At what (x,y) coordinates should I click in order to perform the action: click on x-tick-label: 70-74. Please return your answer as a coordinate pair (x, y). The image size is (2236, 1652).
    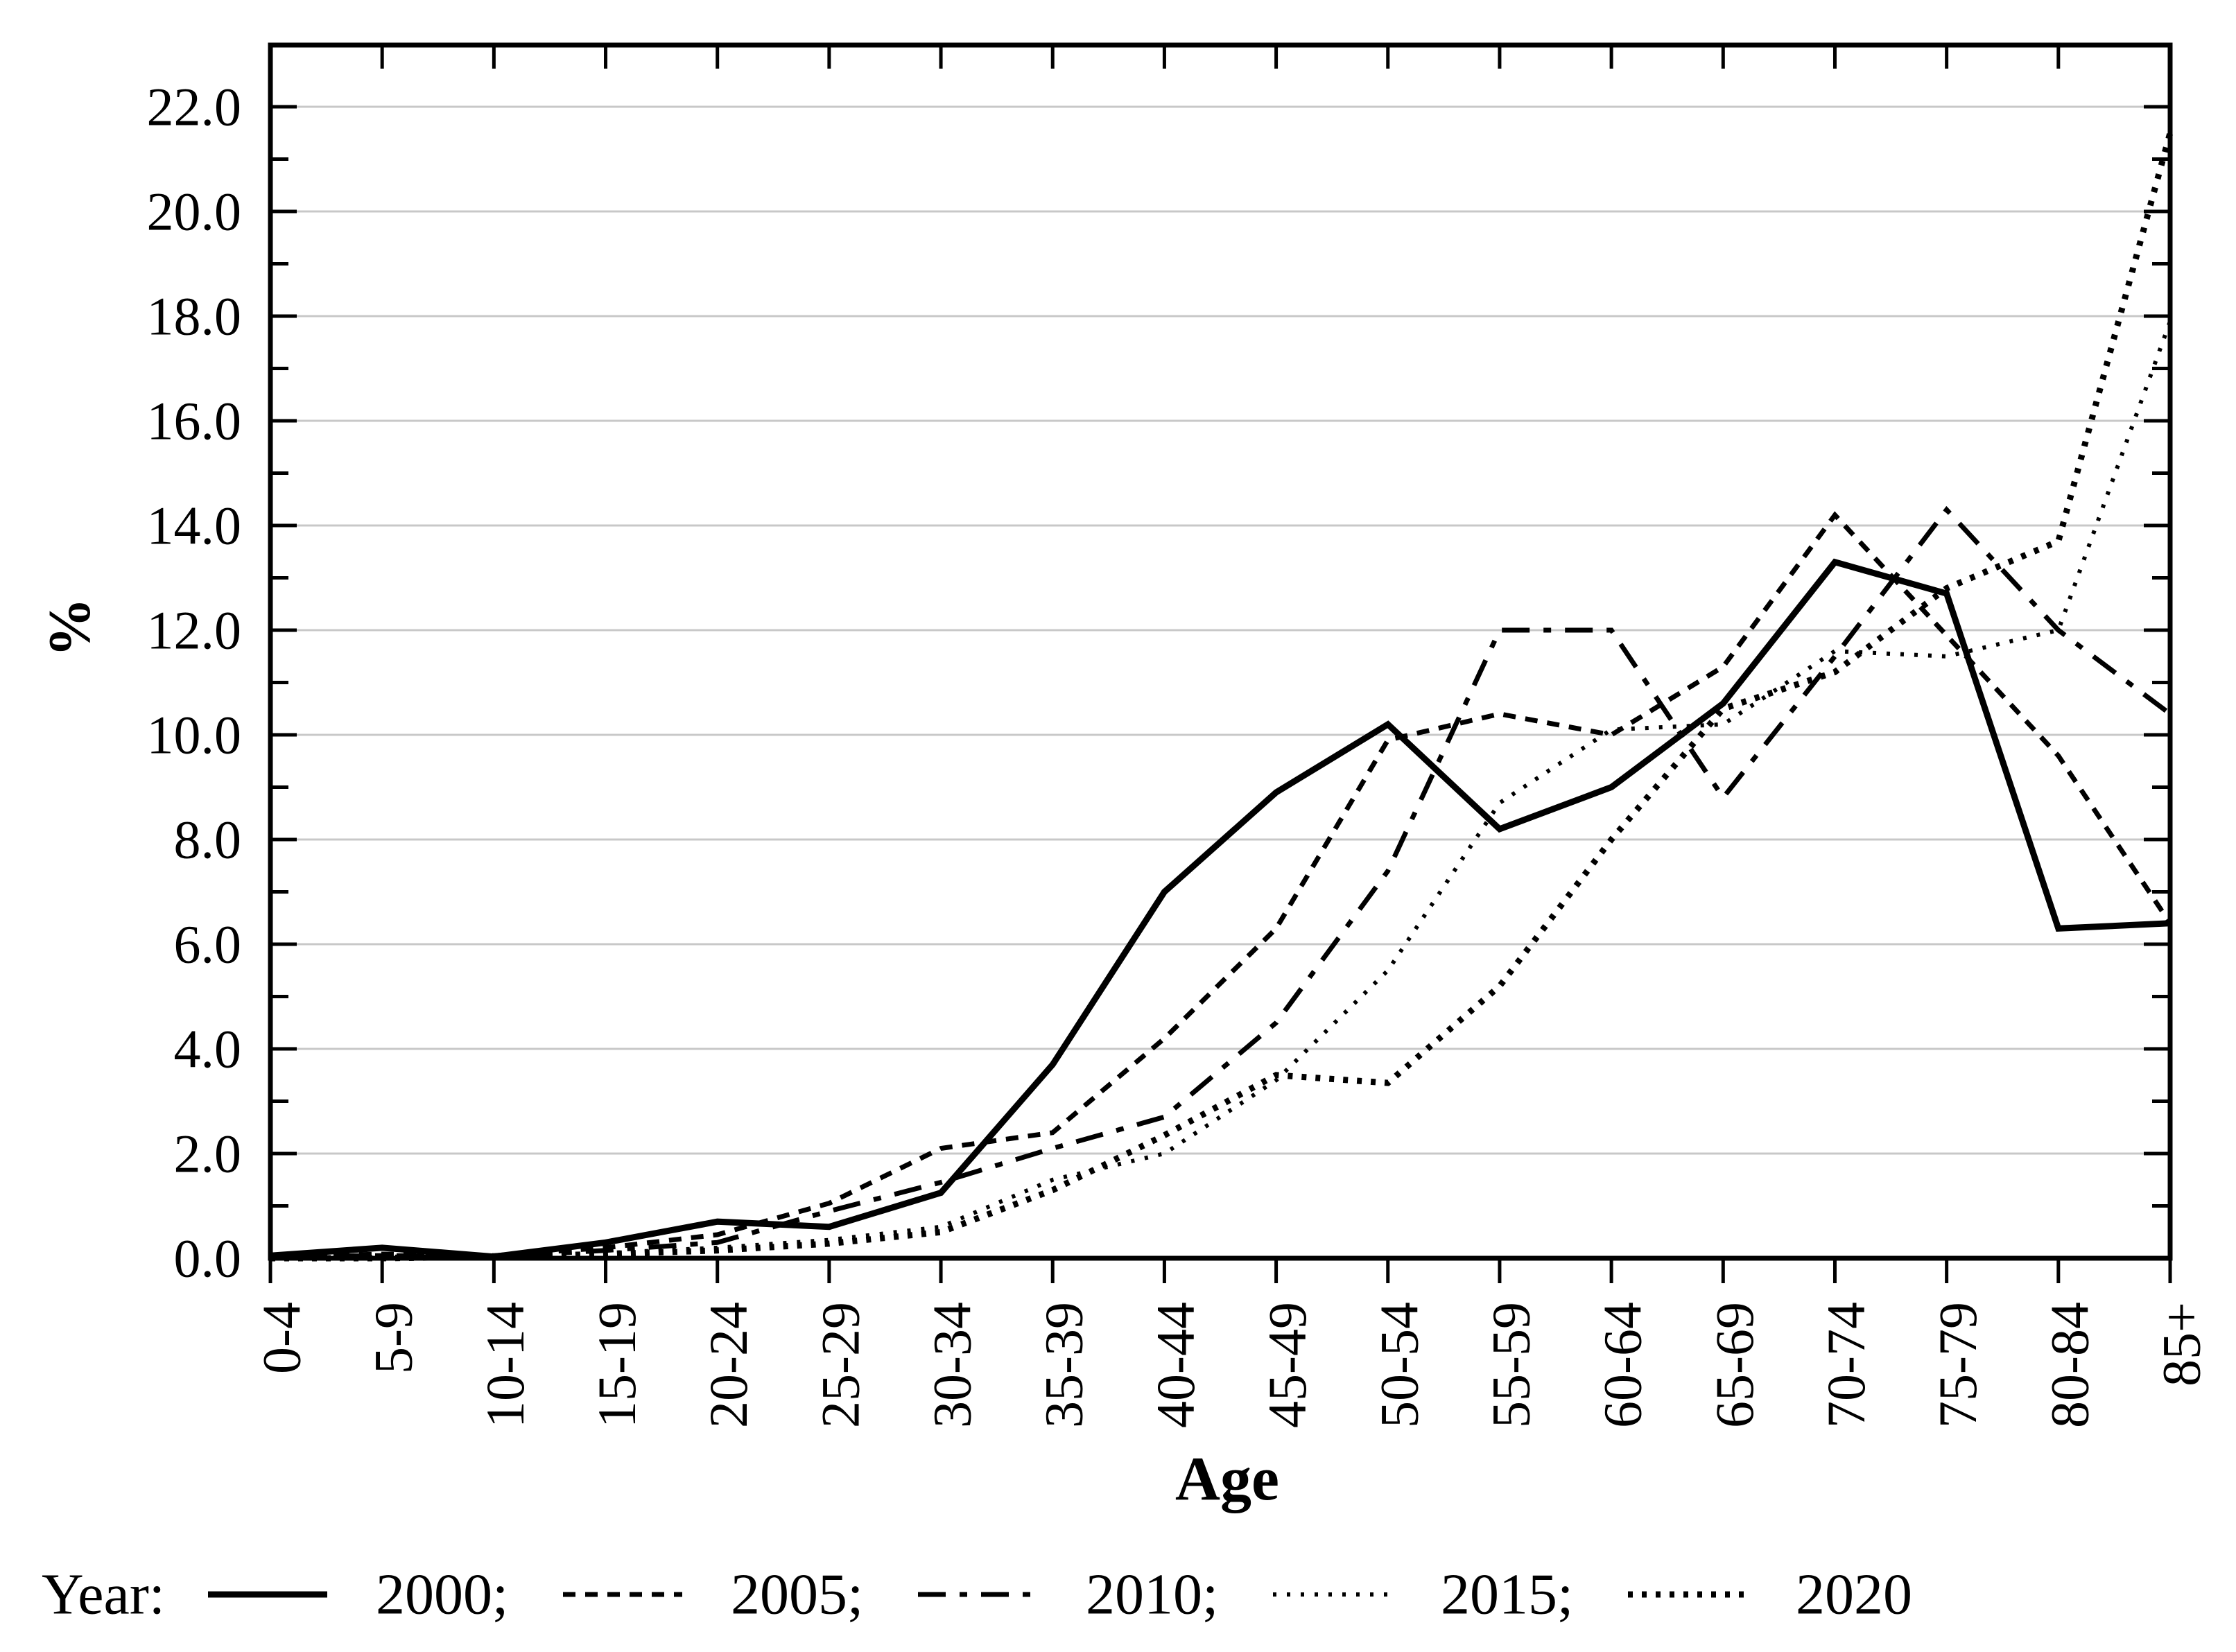
    Looking at the image, I should click on (1846, 1365).